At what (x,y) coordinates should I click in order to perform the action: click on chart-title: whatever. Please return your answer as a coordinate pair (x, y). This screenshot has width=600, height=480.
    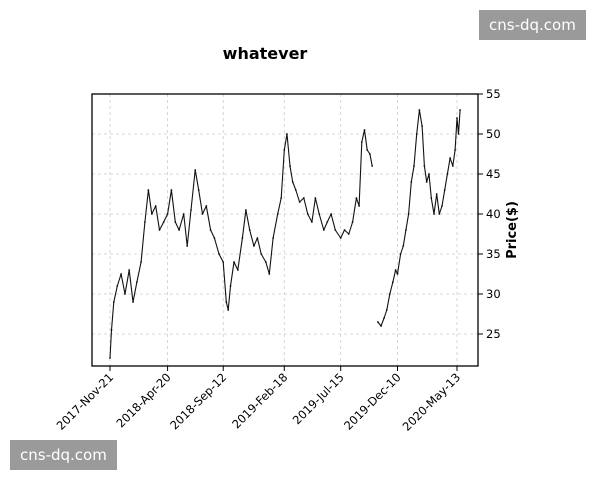
    Looking at the image, I should click on (265, 53).